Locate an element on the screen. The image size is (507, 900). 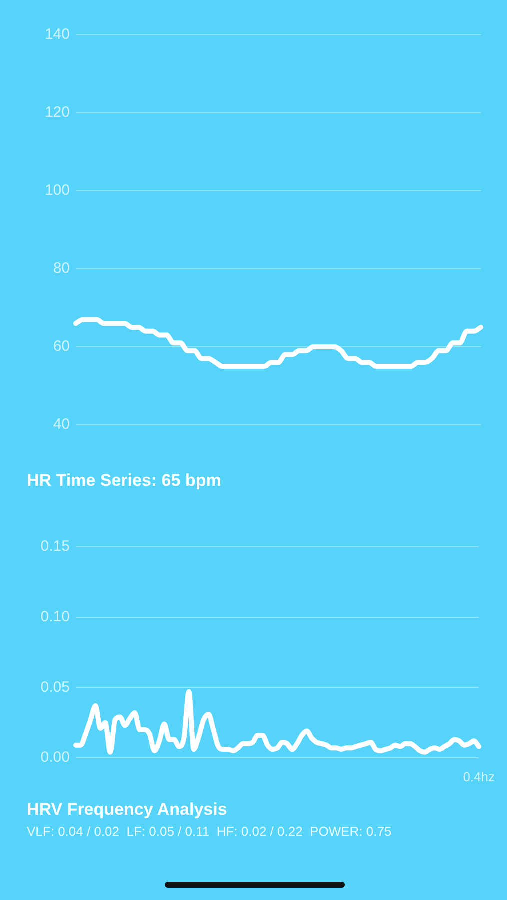
text: HR Time Series: 65 bpm is located at coordinates (124, 481).